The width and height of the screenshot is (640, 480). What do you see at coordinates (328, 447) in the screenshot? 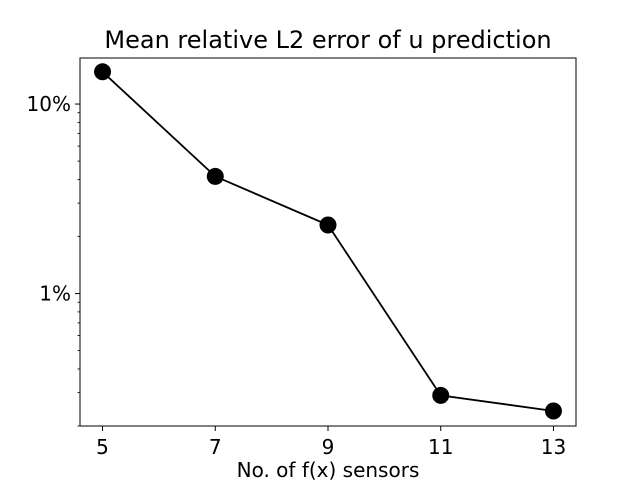
I see `x-tick-label: 9` at bounding box center [328, 447].